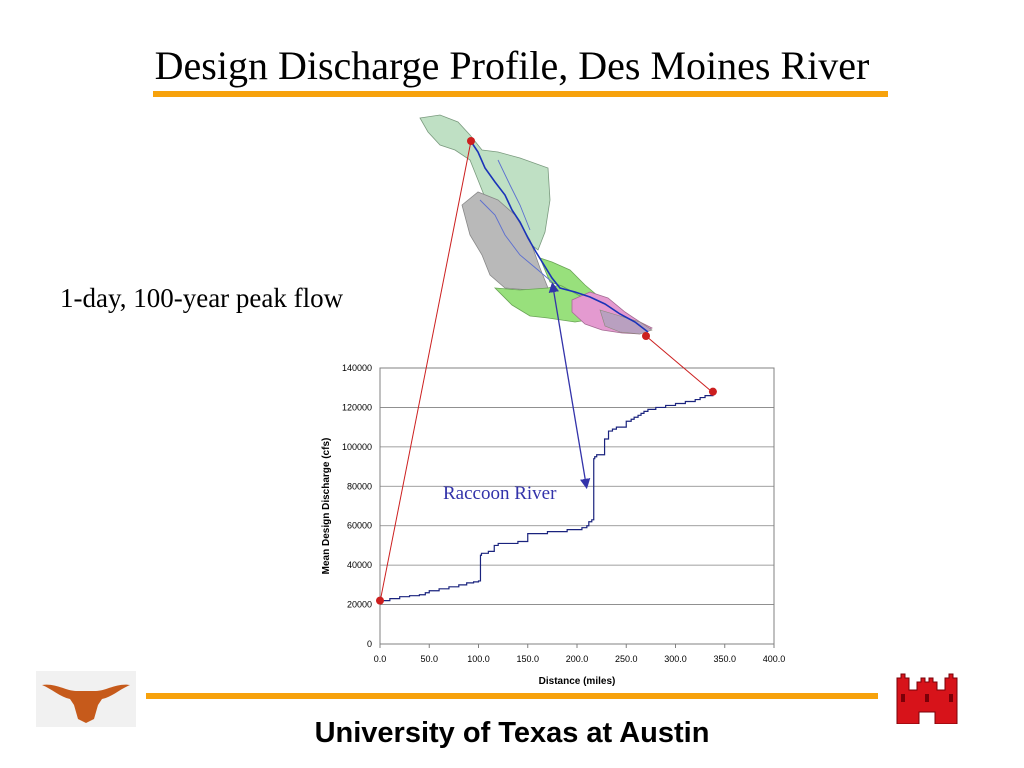  I want to click on x-tick-label: 200.0, so click(577, 659).